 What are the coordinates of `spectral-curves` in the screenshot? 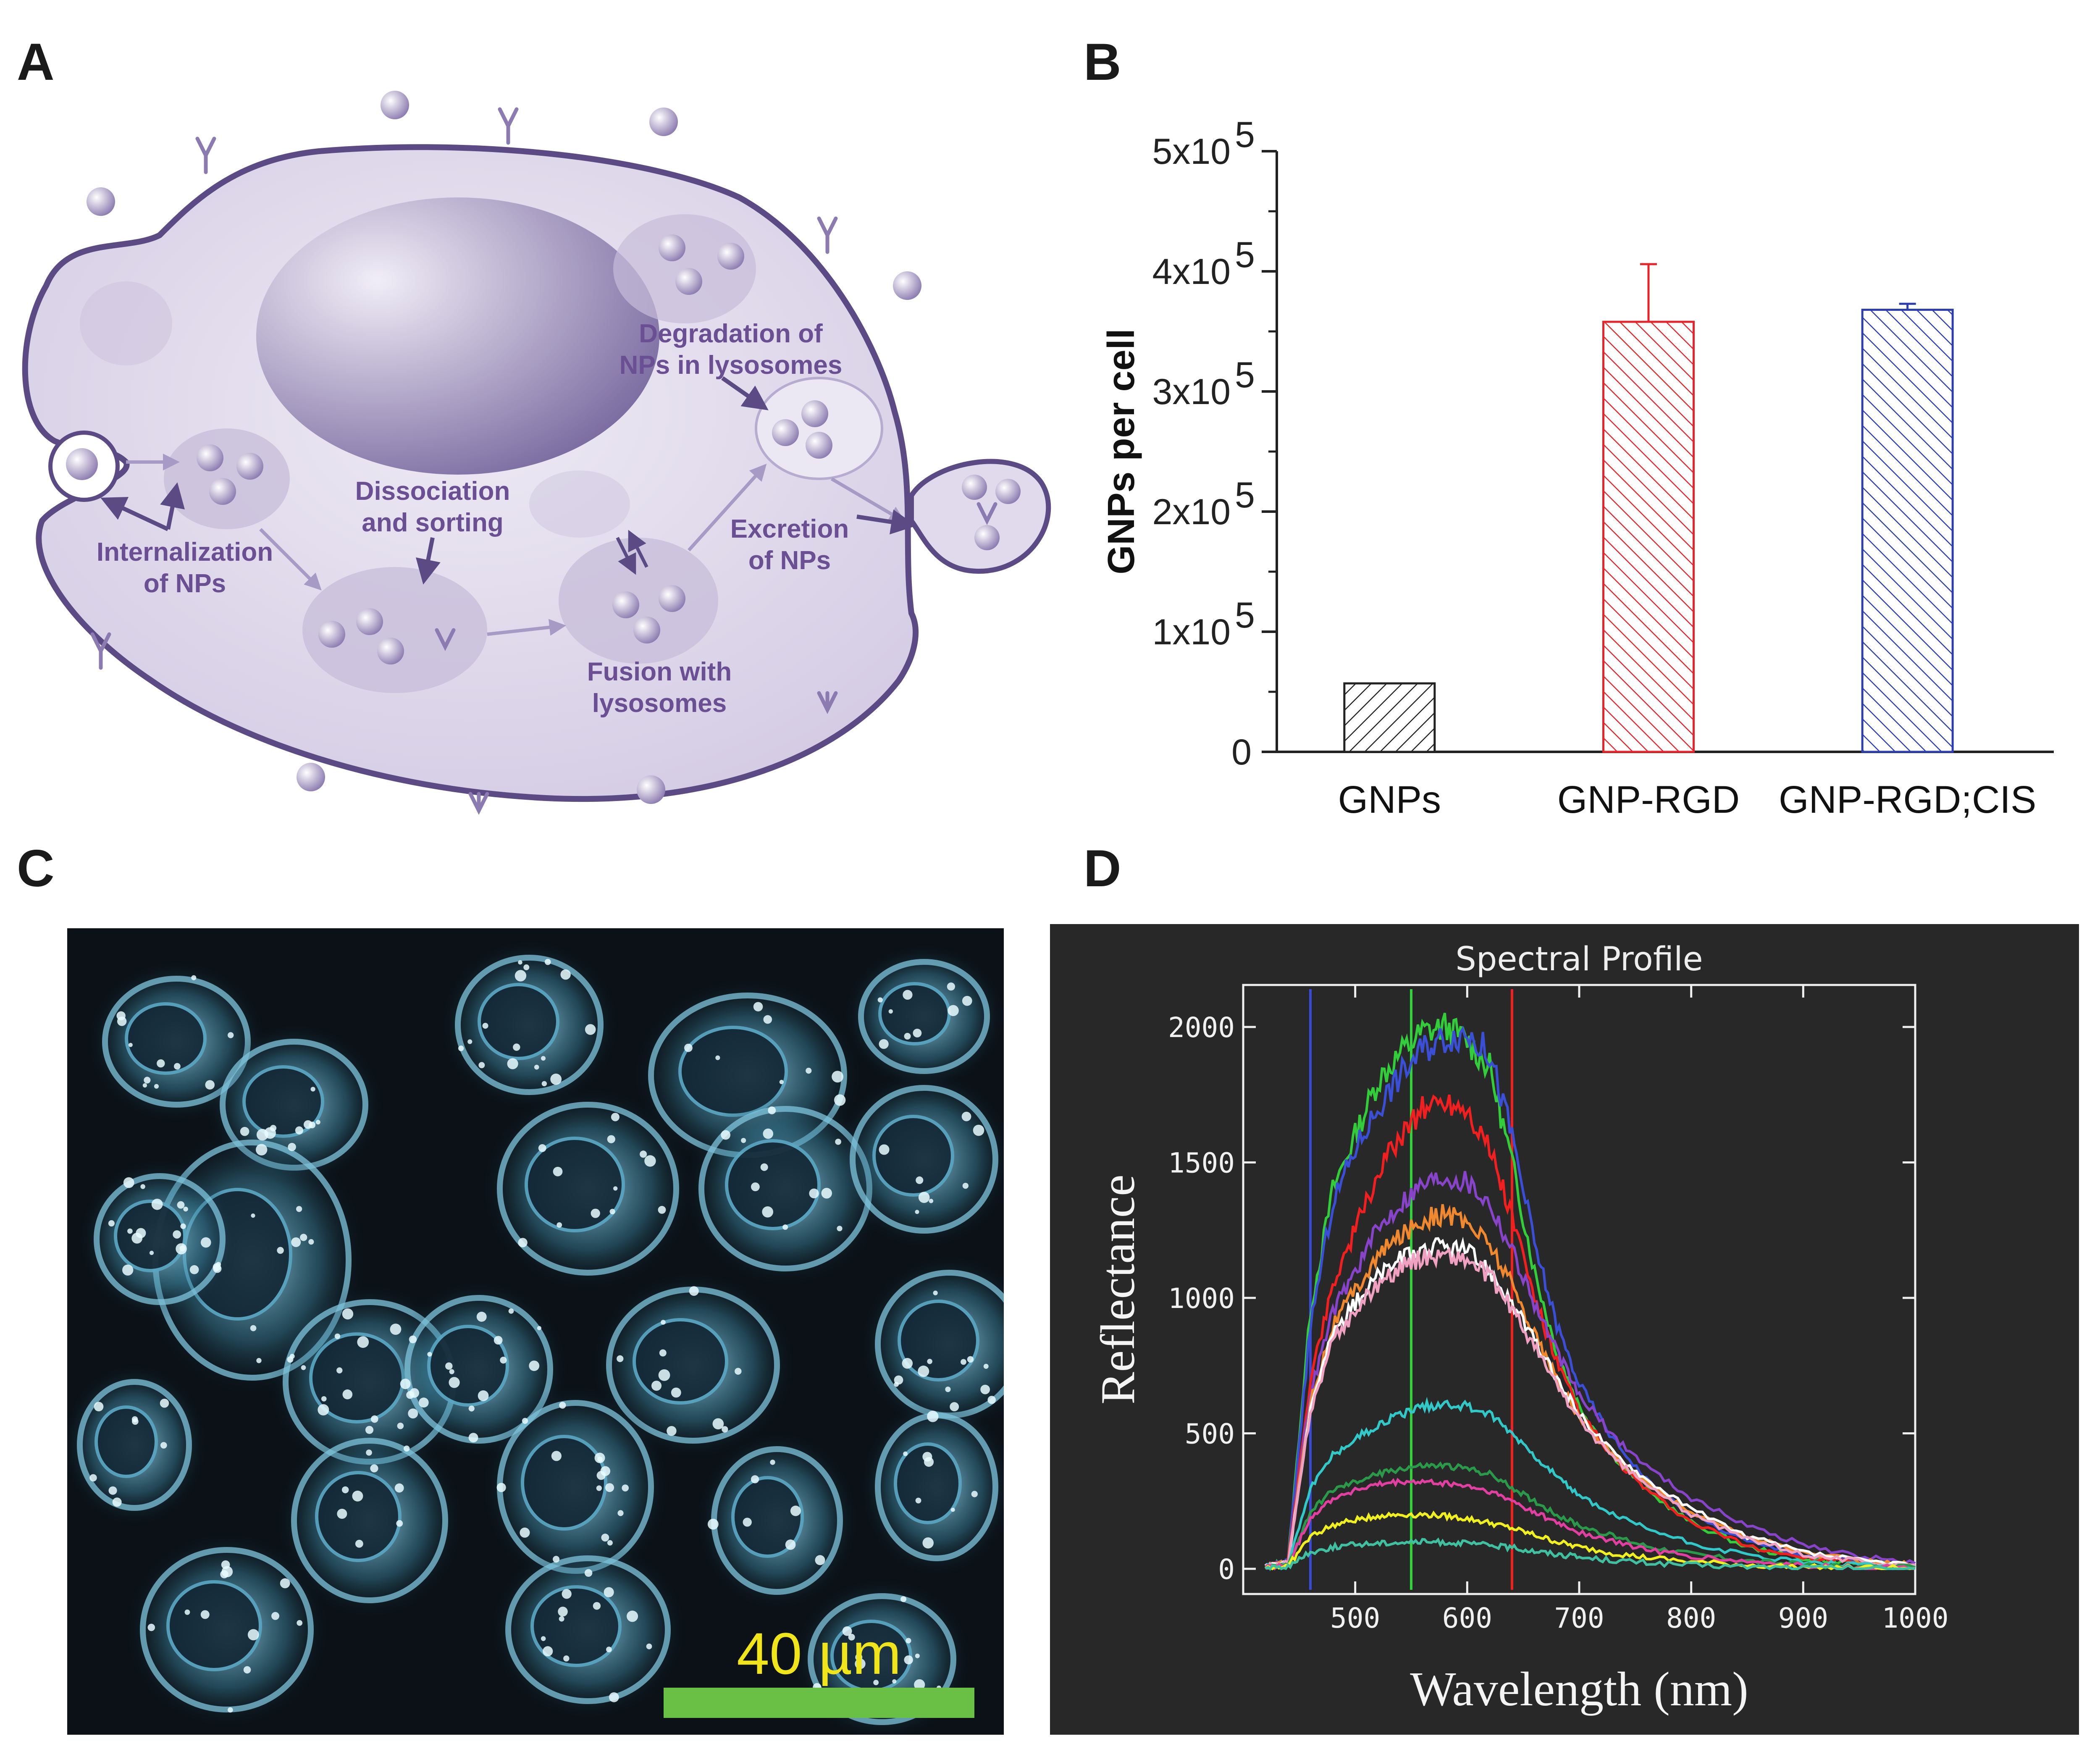 It's located at (1590, 1291).